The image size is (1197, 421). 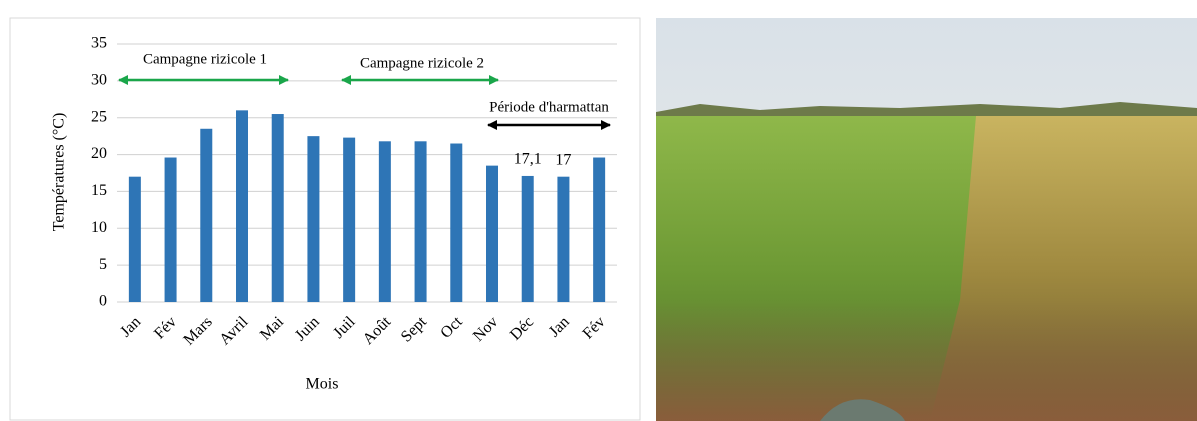 I want to click on x-axis-title: Mois, so click(x=322, y=384).